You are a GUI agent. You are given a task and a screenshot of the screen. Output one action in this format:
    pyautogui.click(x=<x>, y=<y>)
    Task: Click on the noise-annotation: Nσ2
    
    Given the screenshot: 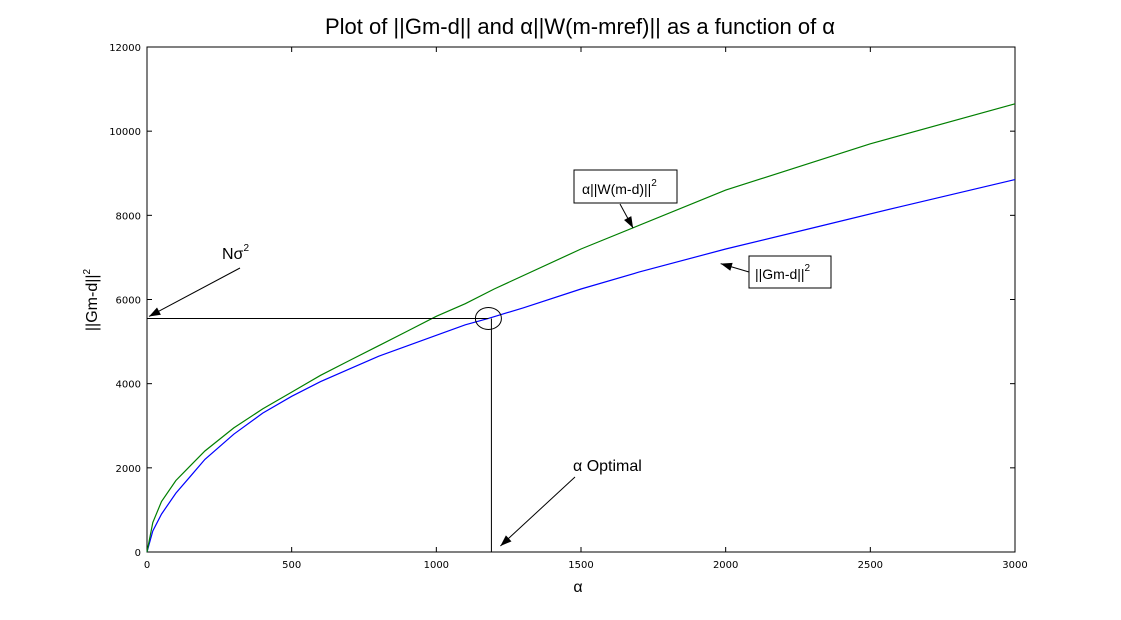 What is the action you would take?
    pyautogui.click(x=235, y=253)
    